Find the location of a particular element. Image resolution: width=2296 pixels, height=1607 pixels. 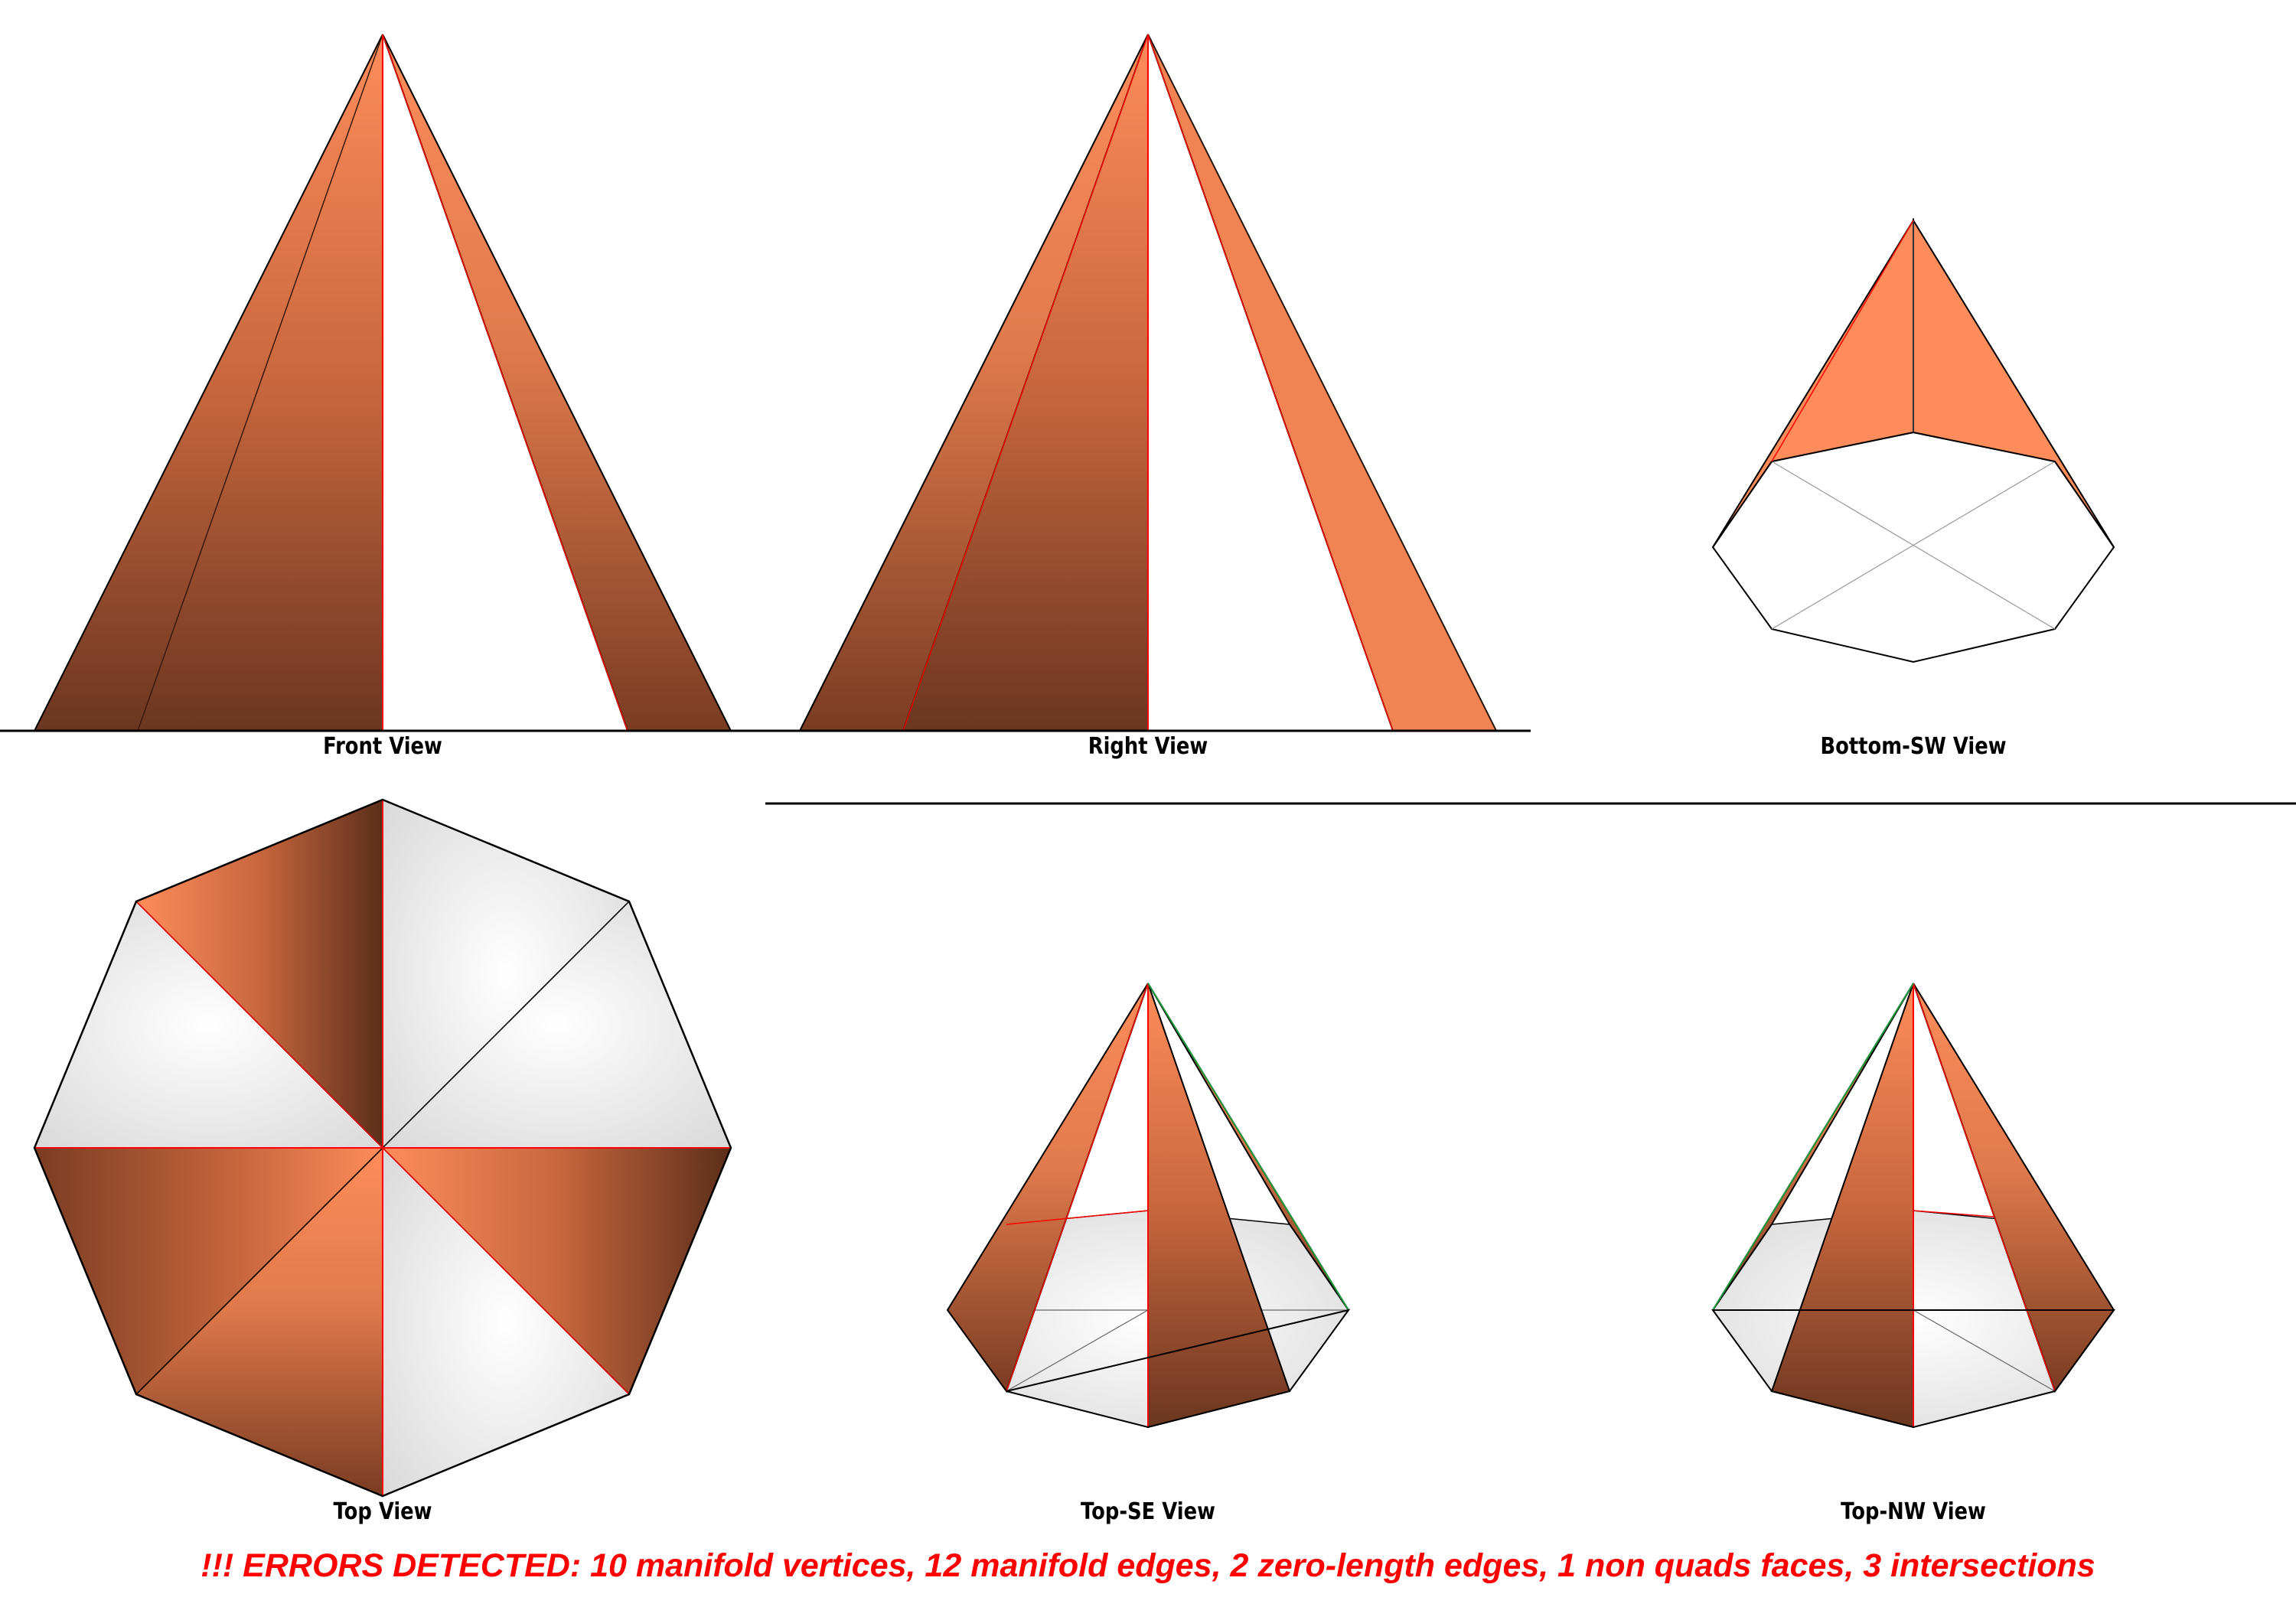

right-right-shade is located at coordinates (1322, 382).